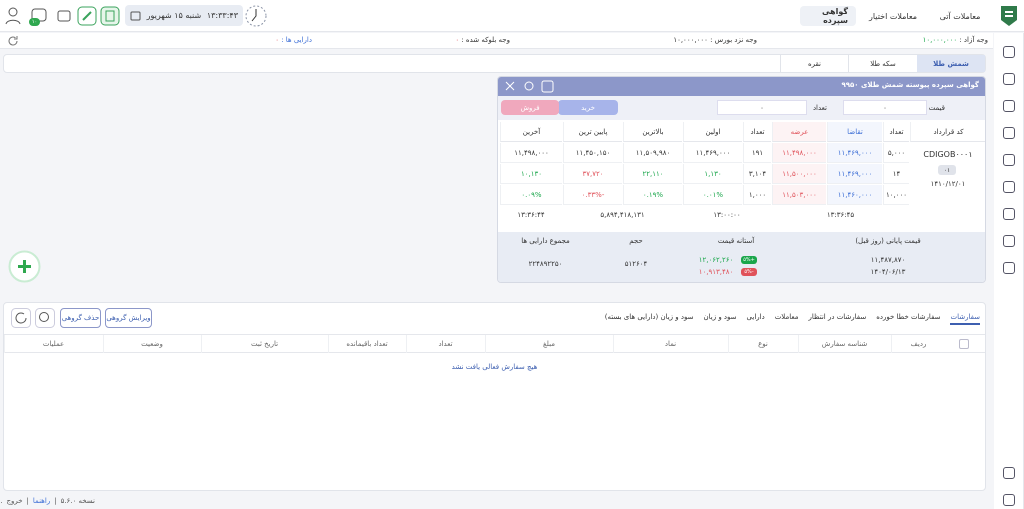 Image resolution: width=1024 pixels, height=509 pixels. I want to click on qty-input: ۰, so click(762, 107).